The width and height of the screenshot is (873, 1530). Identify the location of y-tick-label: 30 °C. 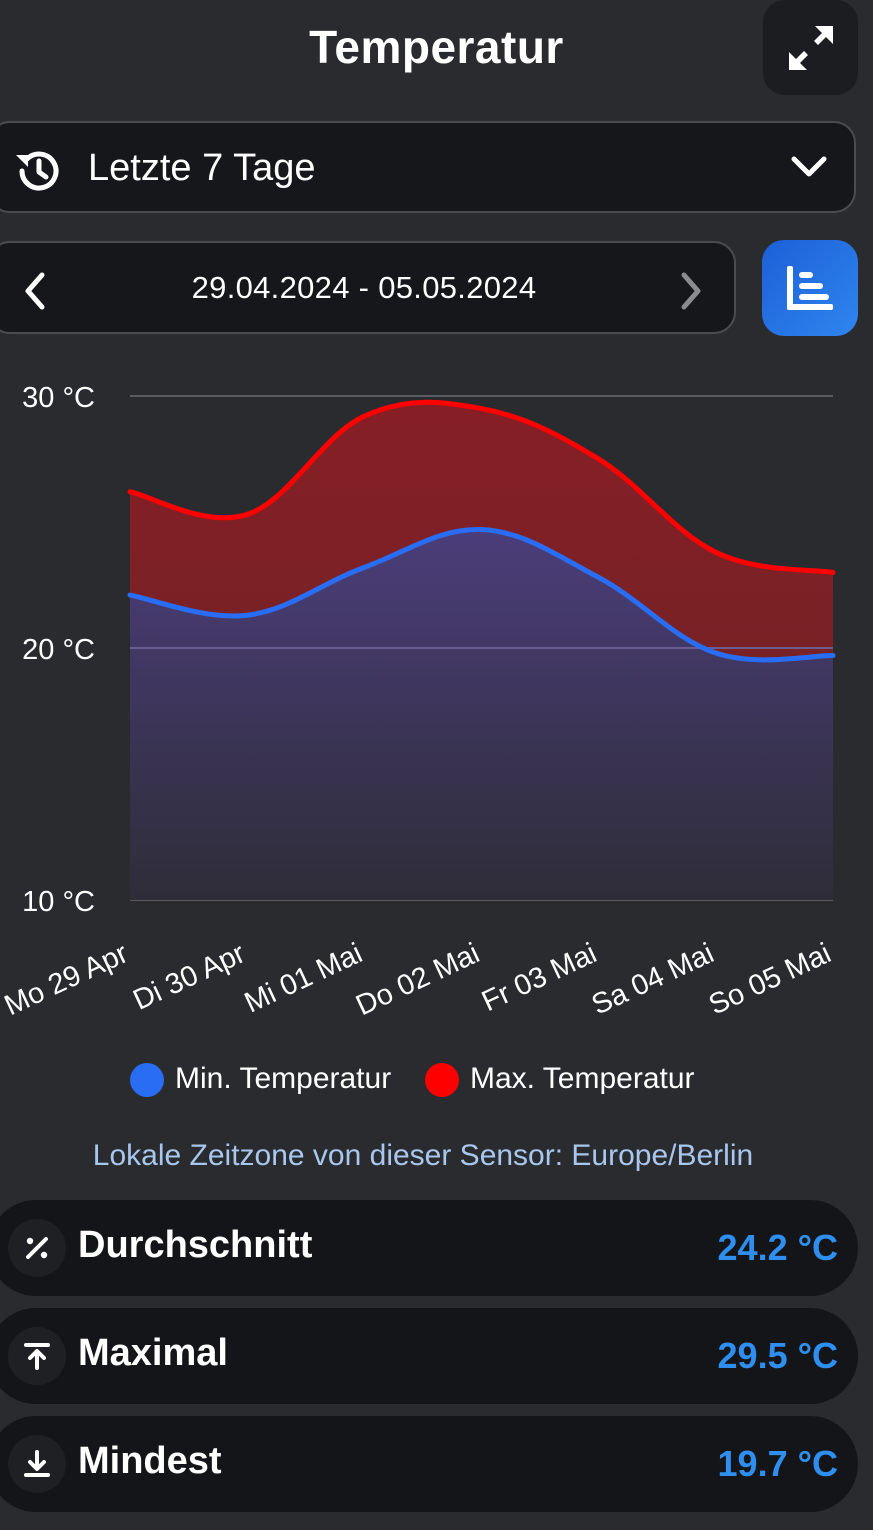
(58, 398).